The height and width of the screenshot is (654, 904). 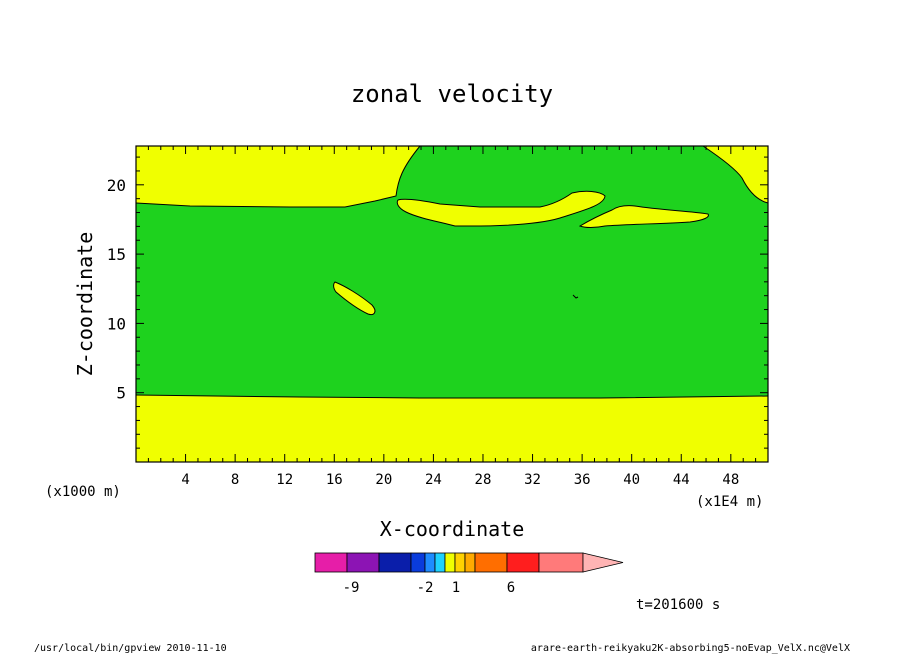 What do you see at coordinates (334, 480) in the screenshot?
I see `x-tick-label: 16` at bounding box center [334, 480].